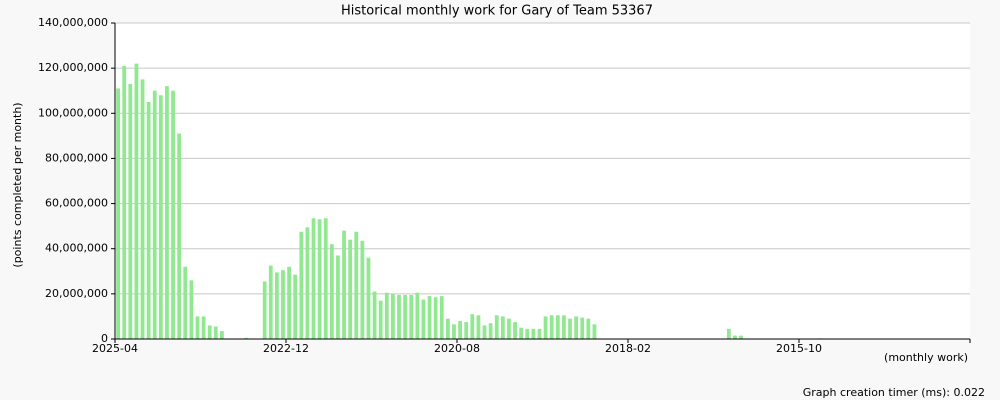  Describe the element at coordinates (104, 338) in the screenshot. I see `y-tick-label: 0` at that location.